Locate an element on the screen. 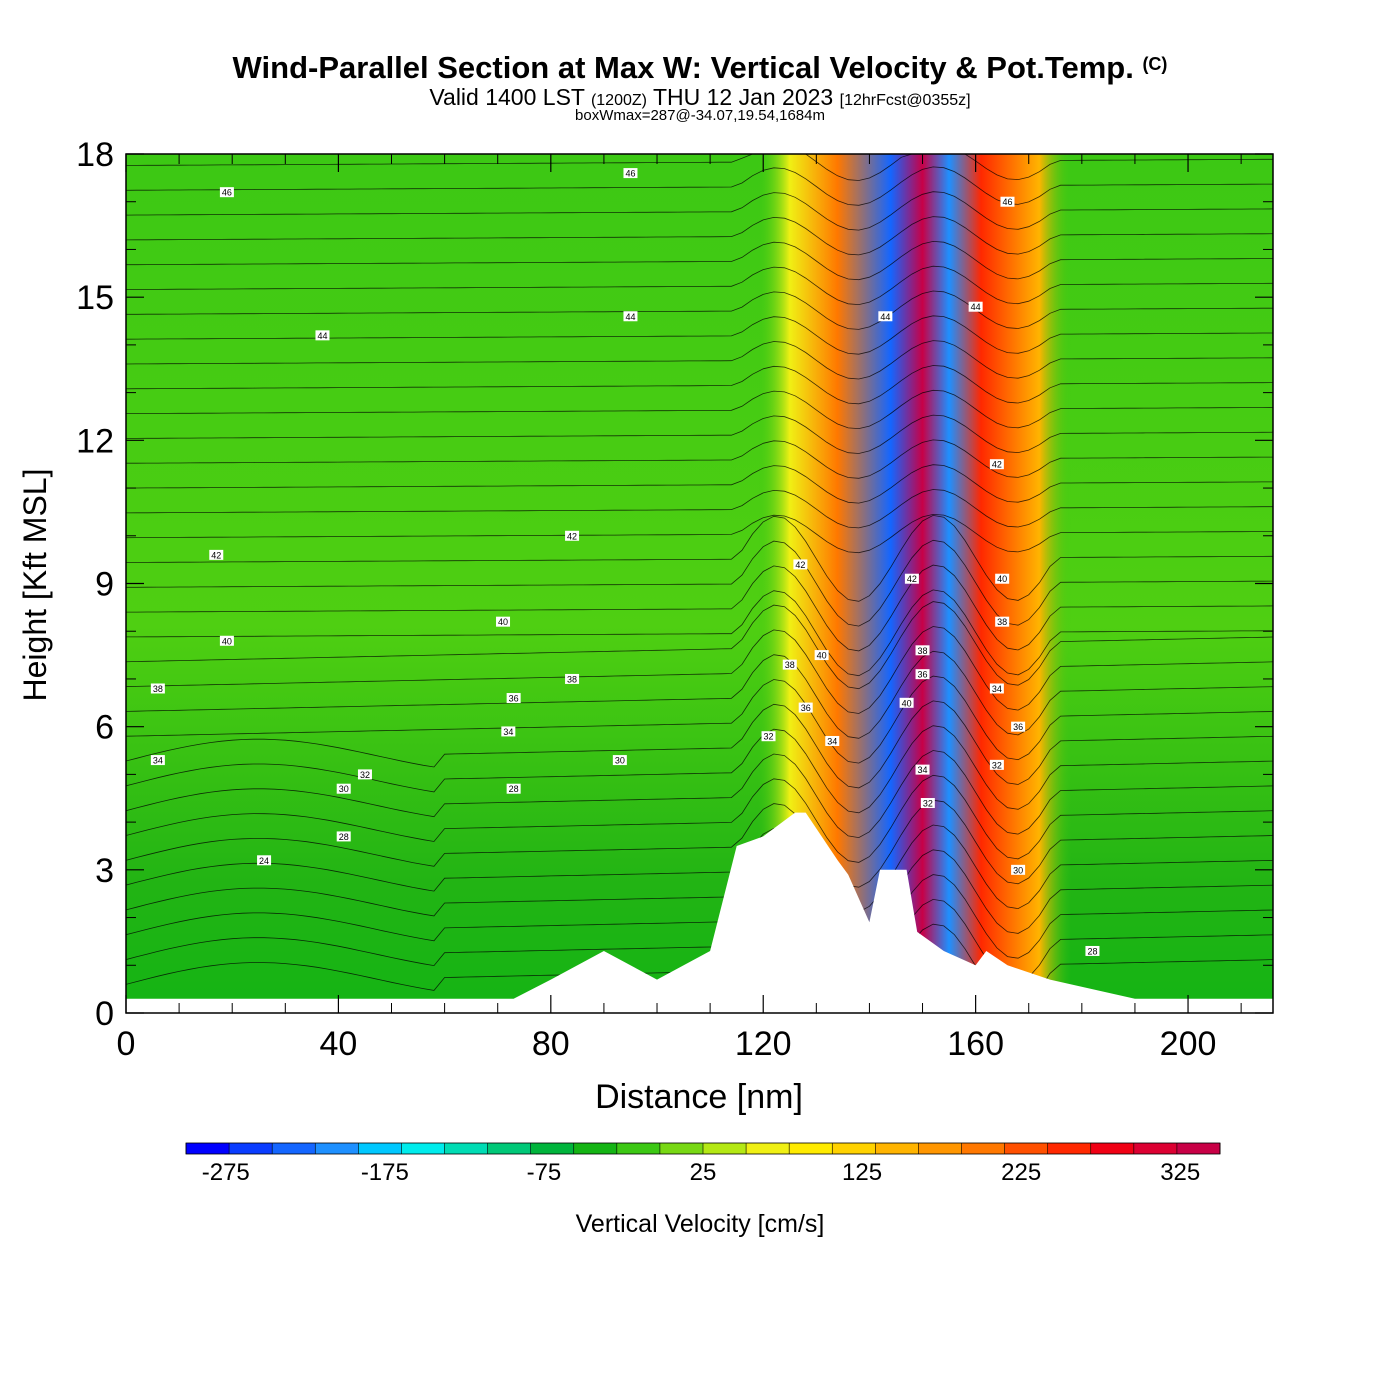  x-axis-label: Distance [nm] is located at coordinates (699, 1097).